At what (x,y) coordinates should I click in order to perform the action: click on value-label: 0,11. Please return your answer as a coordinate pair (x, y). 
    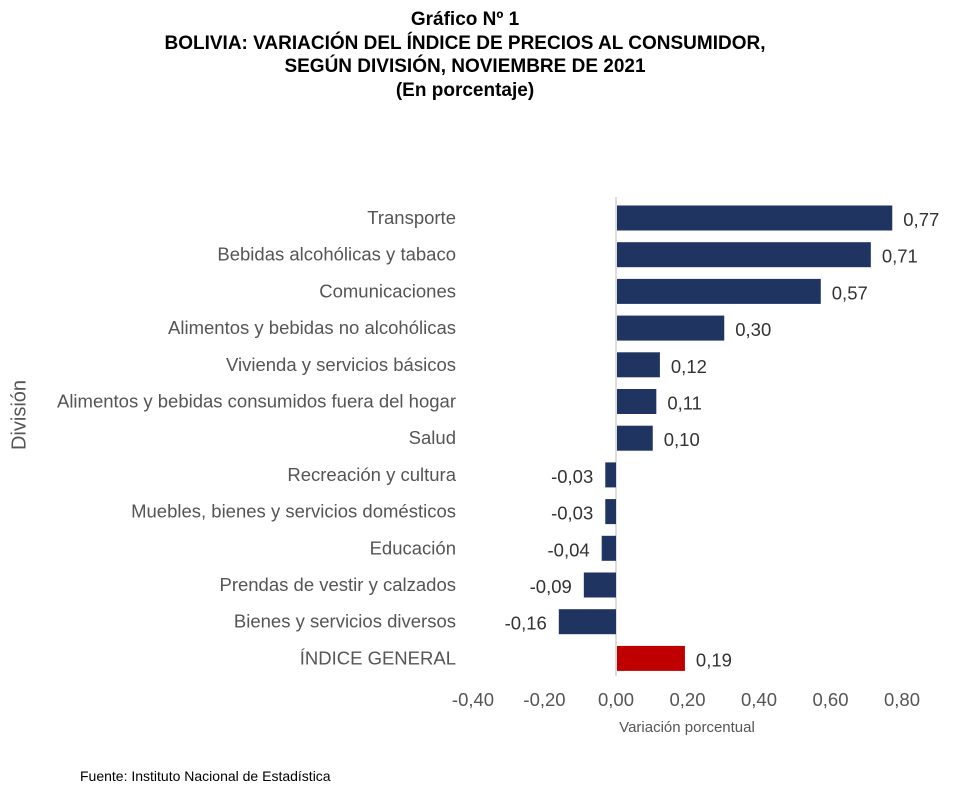
    Looking at the image, I should click on (684, 403).